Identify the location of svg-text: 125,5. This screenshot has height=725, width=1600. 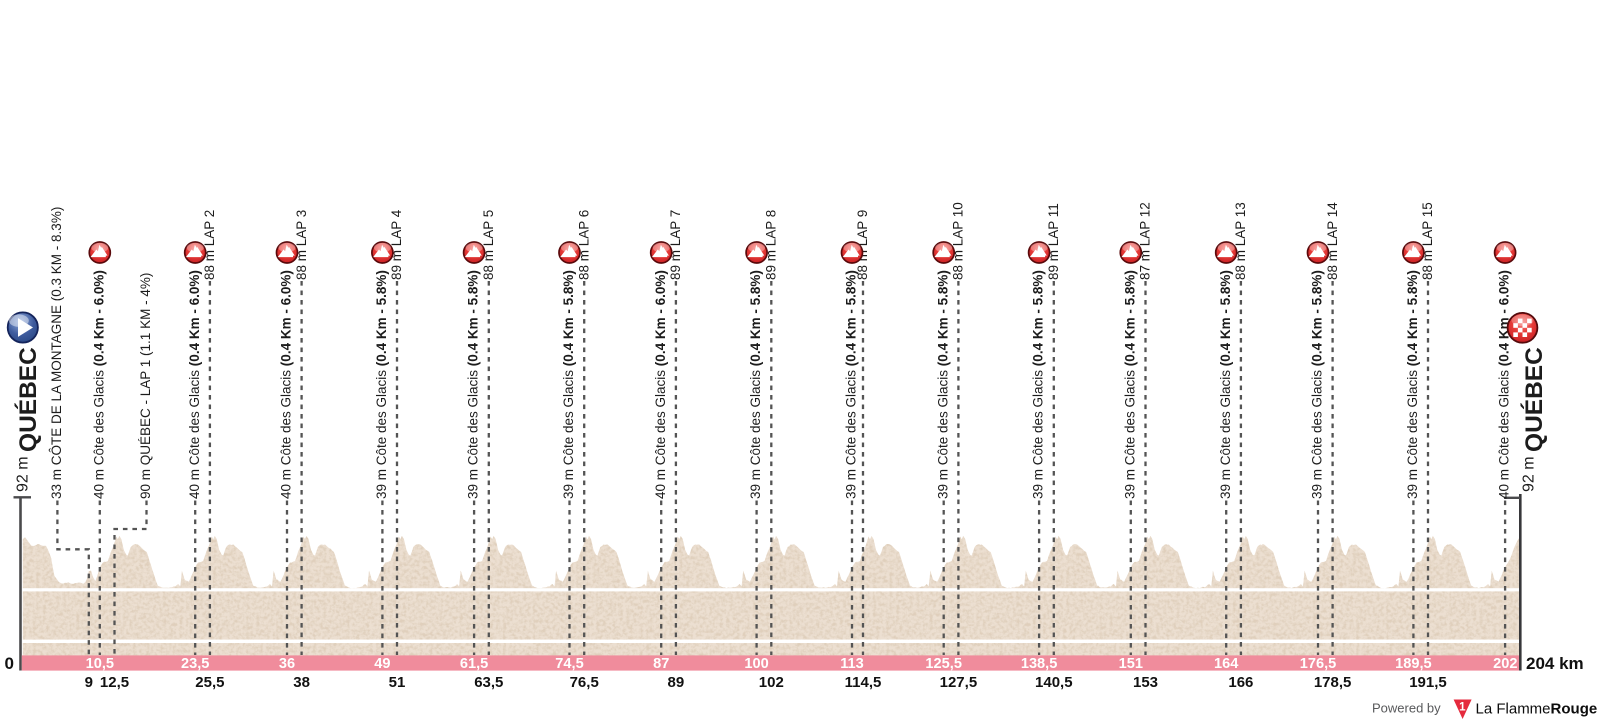
(943, 664).